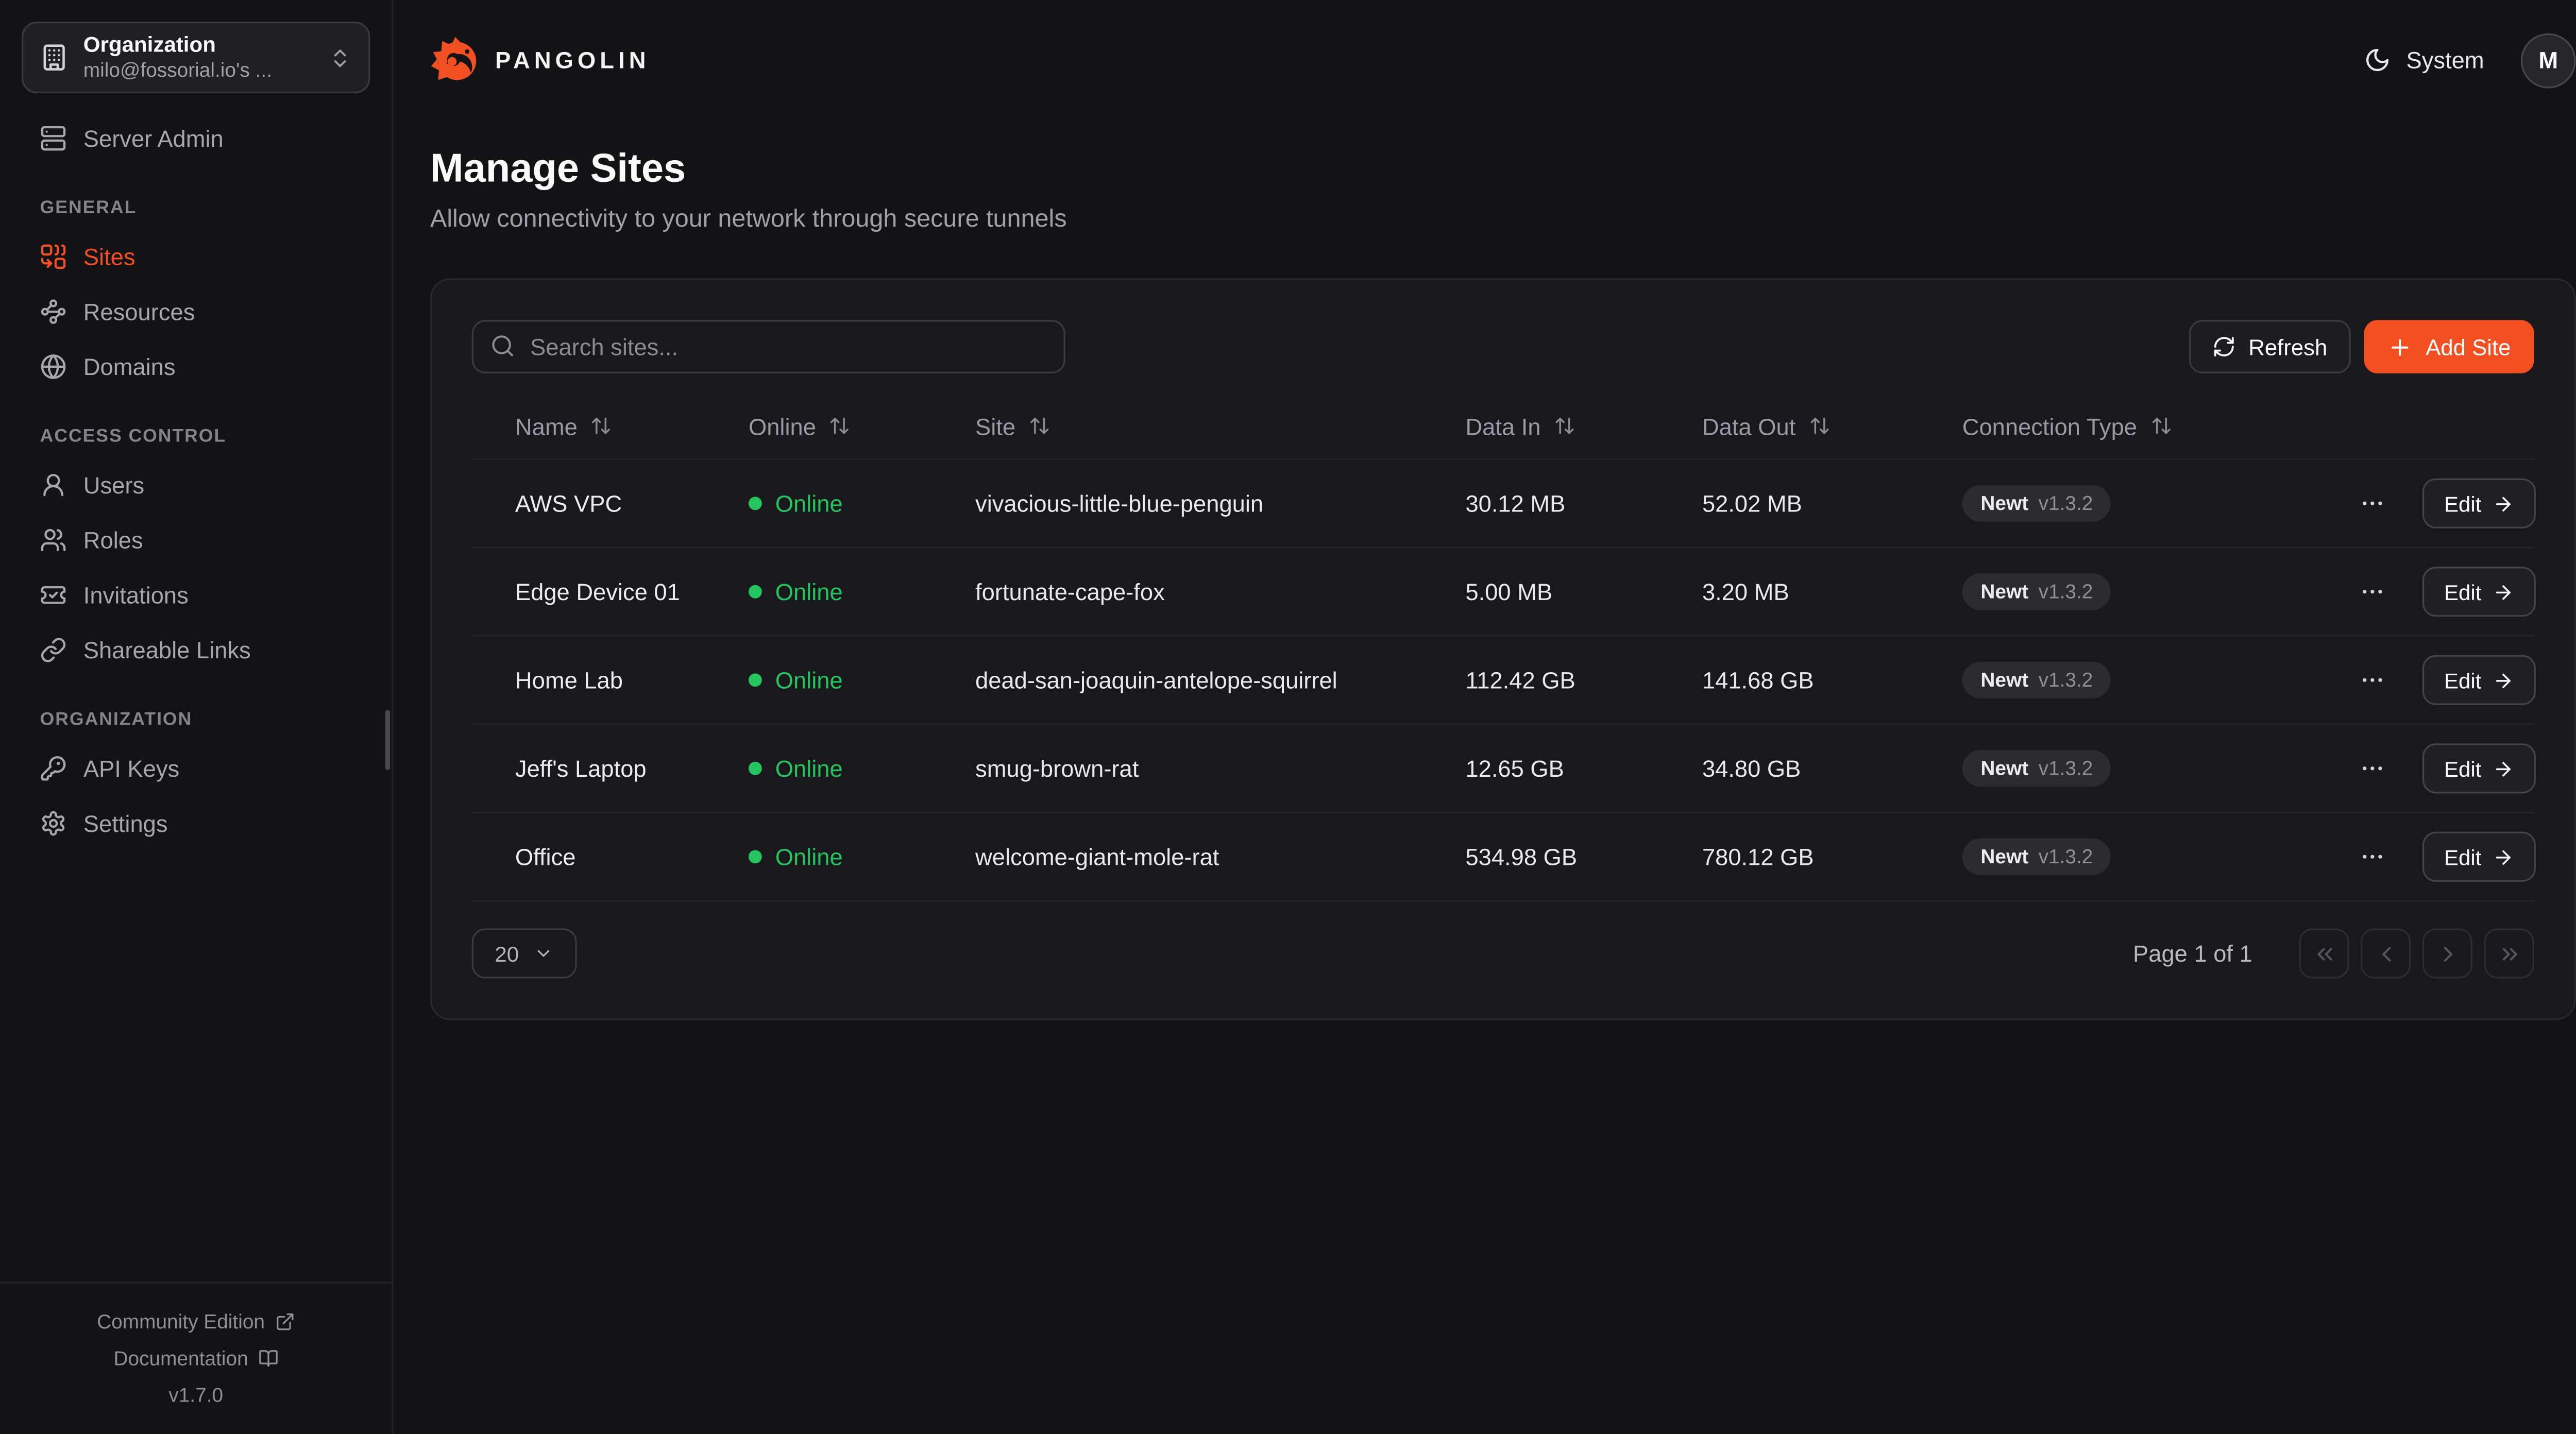 The width and height of the screenshot is (2576, 1434). What do you see at coordinates (2548, 60) in the screenshot?
I see `user-avatar: M` at bounding box center [2548, 60].